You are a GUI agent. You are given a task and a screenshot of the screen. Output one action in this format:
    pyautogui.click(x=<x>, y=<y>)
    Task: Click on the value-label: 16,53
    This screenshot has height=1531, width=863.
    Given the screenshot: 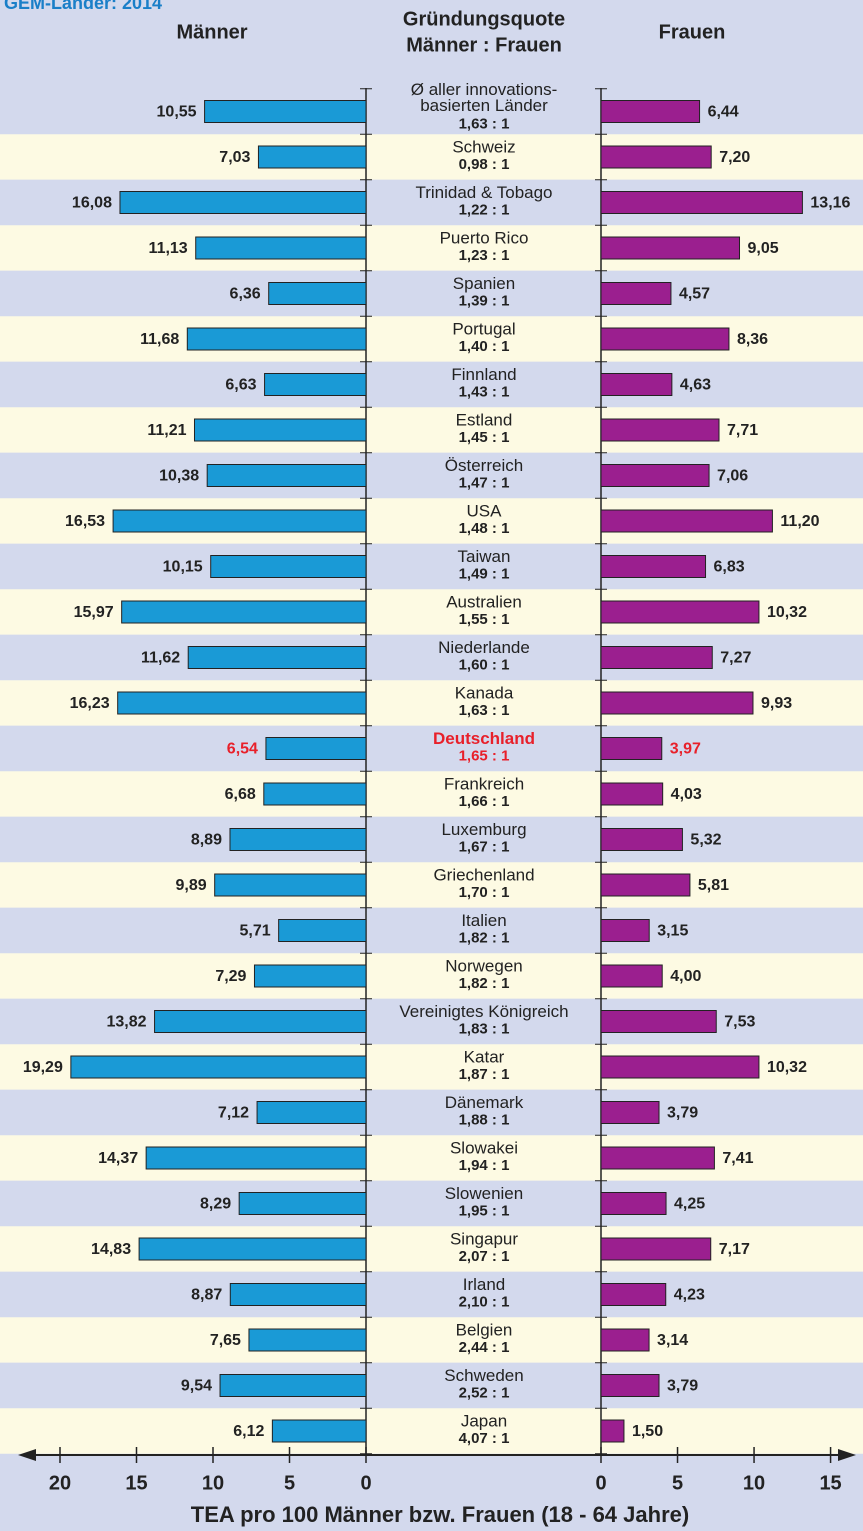 What is the action you would take?
    pyautogui.click(x=85, y=521)
    